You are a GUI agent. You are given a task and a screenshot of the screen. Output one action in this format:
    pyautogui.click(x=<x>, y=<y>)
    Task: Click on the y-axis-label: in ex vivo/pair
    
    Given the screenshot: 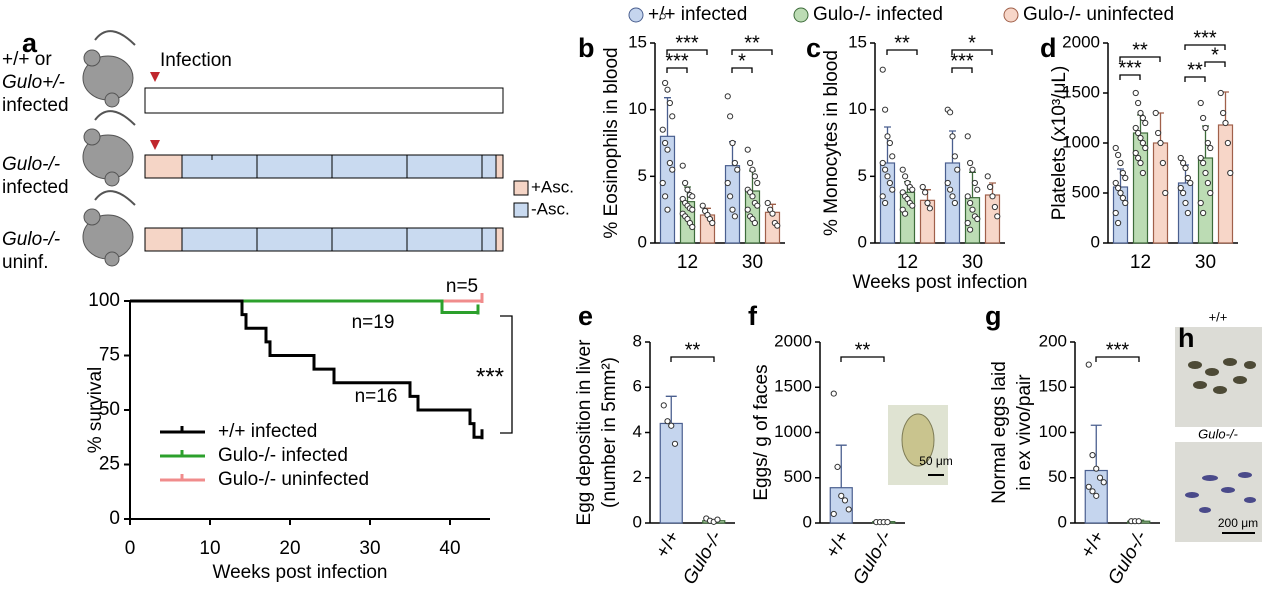 What is the action you would take?
    pyautogui.click(x=1024, y=432)
    